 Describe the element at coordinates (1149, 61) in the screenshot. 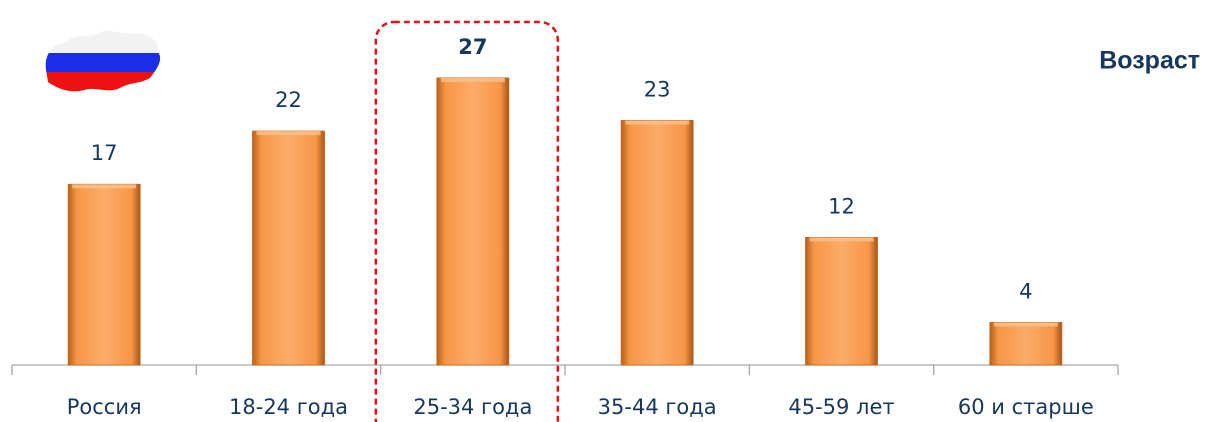

I see `chart-title: Возраст` at that location.